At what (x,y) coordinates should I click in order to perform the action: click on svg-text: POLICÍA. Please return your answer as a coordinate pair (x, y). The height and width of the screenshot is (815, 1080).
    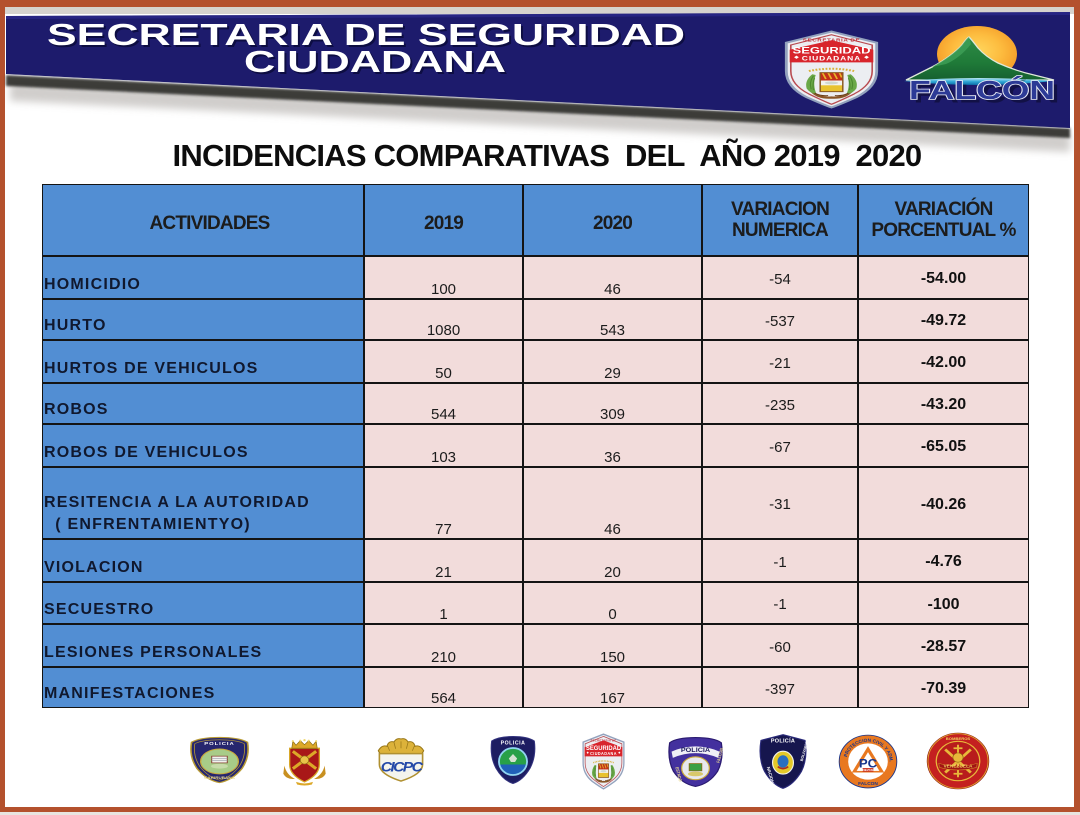
    Looking at the image, I should click on (783, 741).